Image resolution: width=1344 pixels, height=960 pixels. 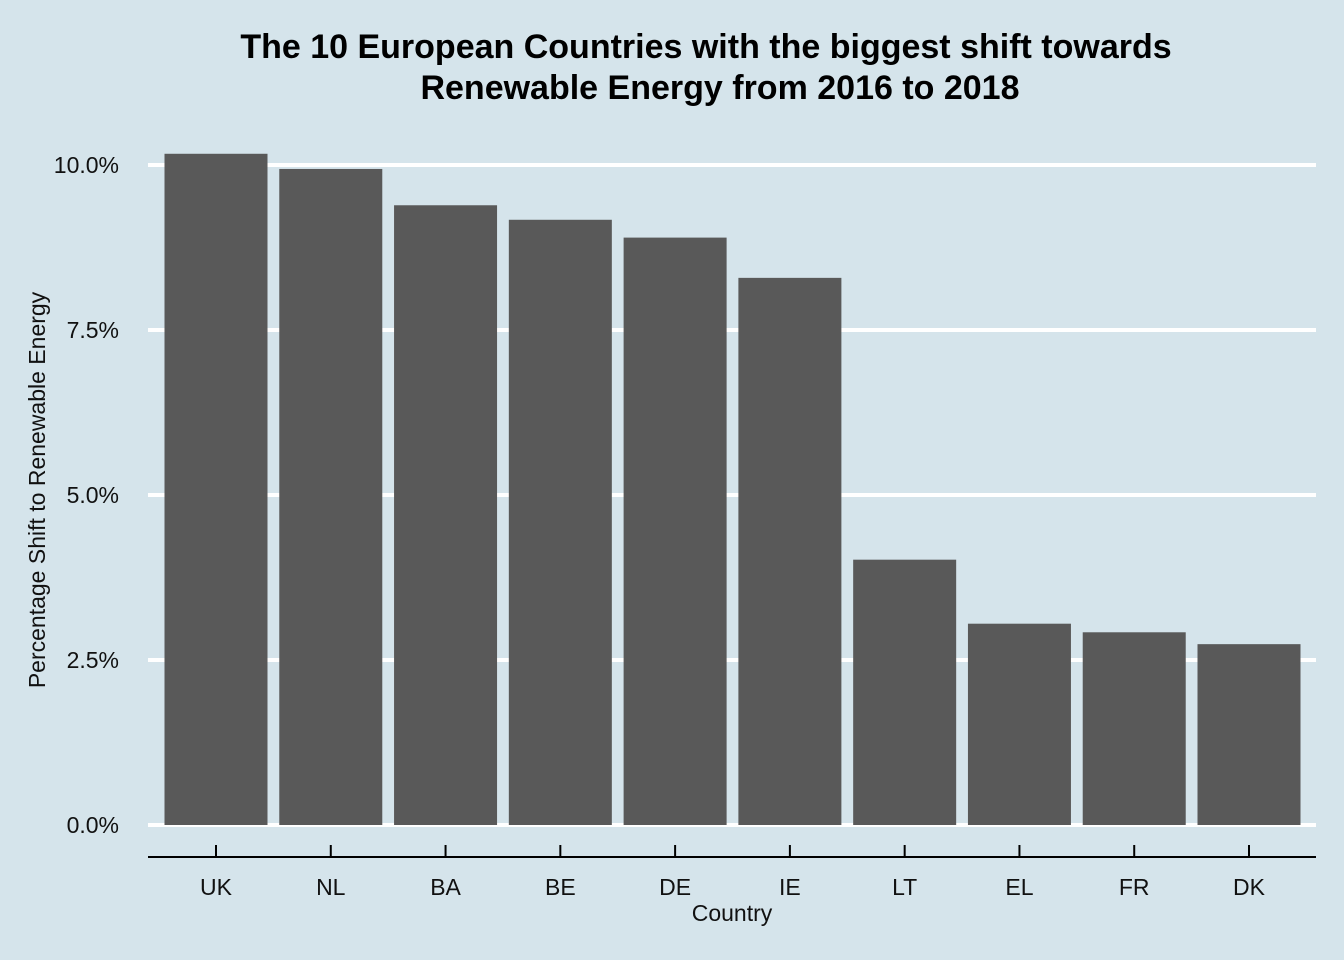 What do you see at coordinates (675, 887) in the screenshot?
I see `x-tick-label-de: DE` at bounding box center [675, 887].